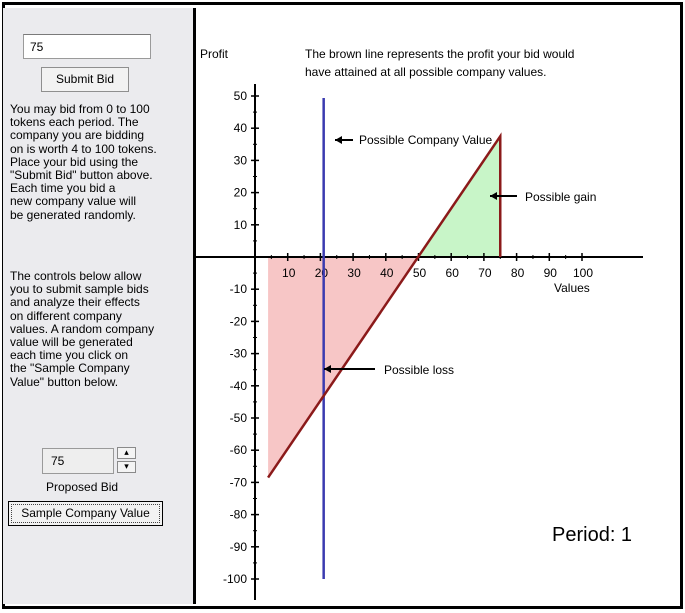  I want to click on x-tick-label: 20, so click(322, 273).